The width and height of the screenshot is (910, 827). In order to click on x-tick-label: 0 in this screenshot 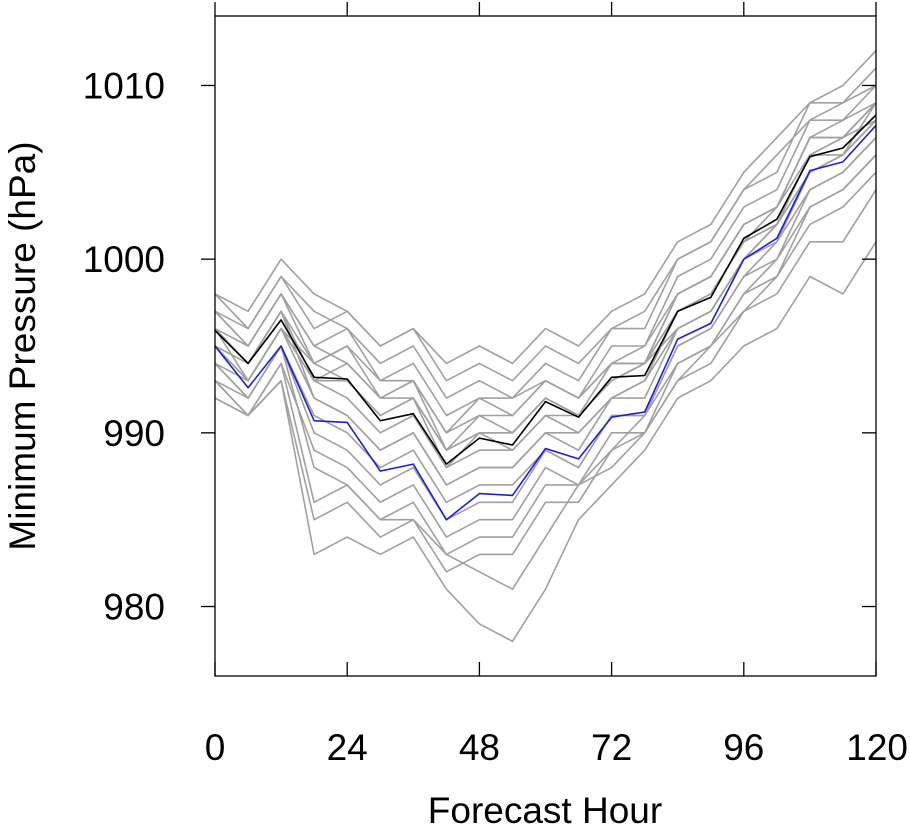, I will do `click(215, 747)`.